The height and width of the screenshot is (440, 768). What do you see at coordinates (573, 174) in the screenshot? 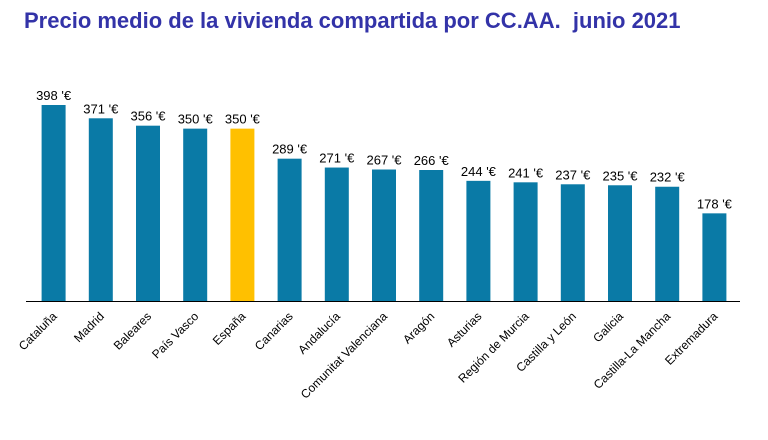
I see `value-label-11: 237 '€` at bounding box center [573, 174].